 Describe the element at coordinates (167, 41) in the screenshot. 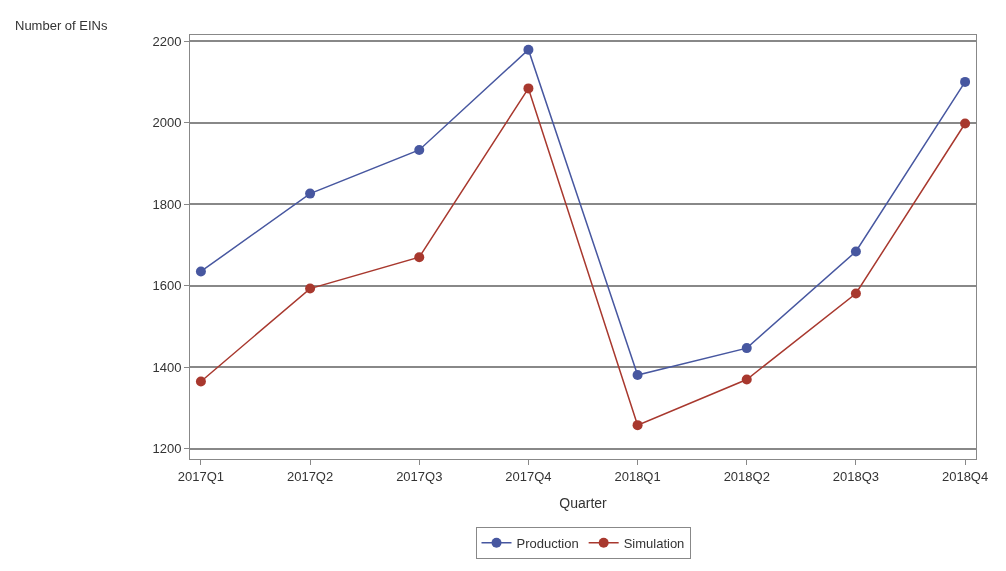

I see `y-tick-label: 2200` at that location.